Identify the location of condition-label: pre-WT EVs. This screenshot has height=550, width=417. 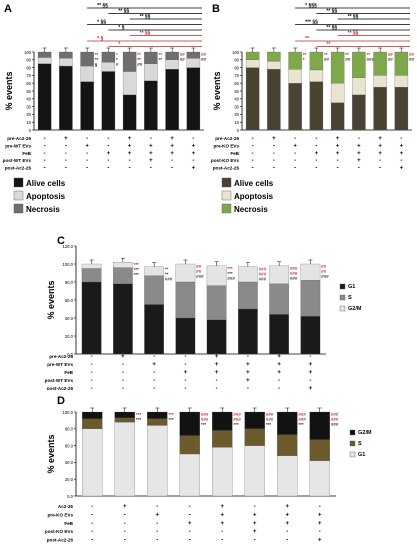
(60, 364).